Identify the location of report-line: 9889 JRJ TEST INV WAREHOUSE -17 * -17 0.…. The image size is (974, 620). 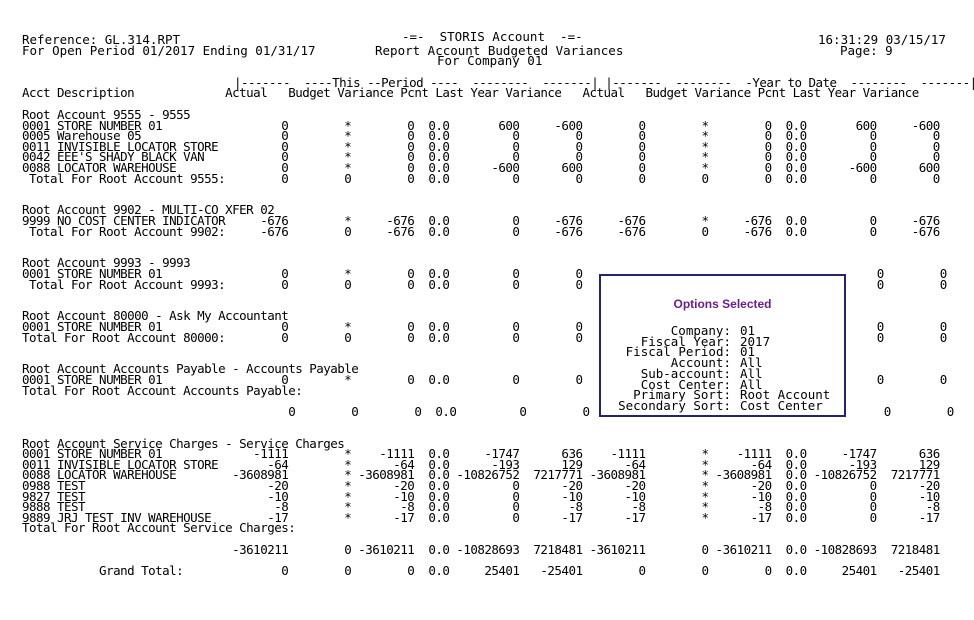
(481, 517).